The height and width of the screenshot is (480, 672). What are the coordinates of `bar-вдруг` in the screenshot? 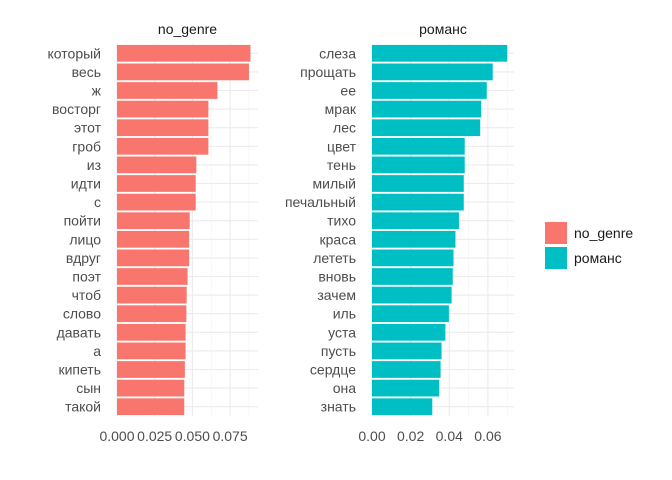 It's located at (153, 258).